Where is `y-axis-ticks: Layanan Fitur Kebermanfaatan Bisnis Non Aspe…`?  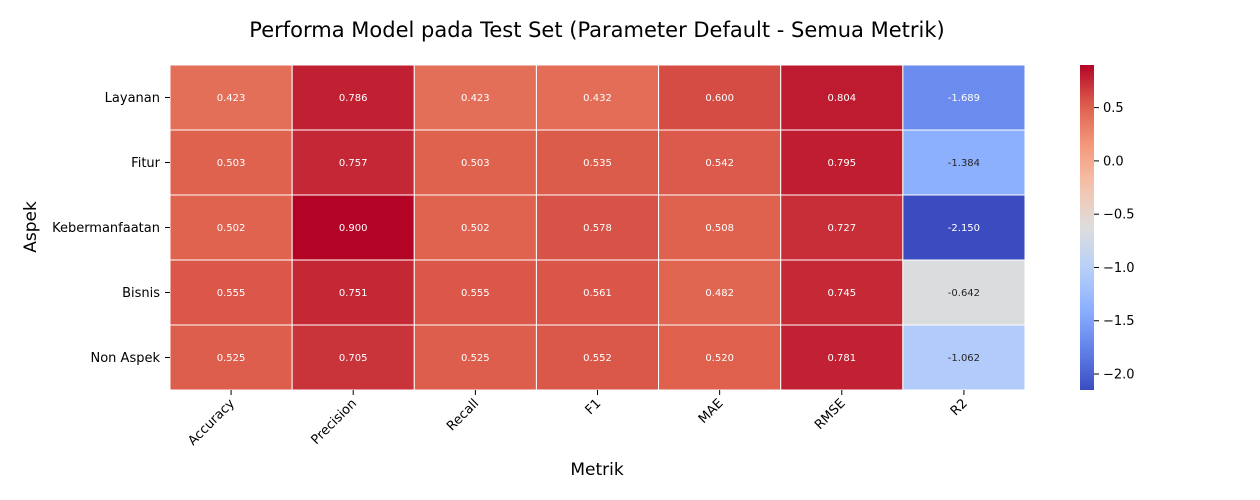 y-axis-ticks: Layanan Fitur Kebermanfaatan Bisnis Non Aspe… is located at coordinates (111, 228).